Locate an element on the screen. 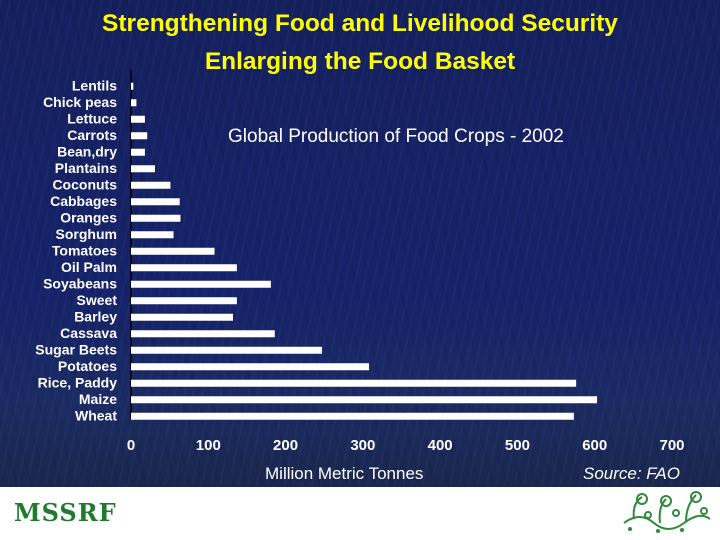  category-label-maize: Maize is located at coordinates (98, 399).